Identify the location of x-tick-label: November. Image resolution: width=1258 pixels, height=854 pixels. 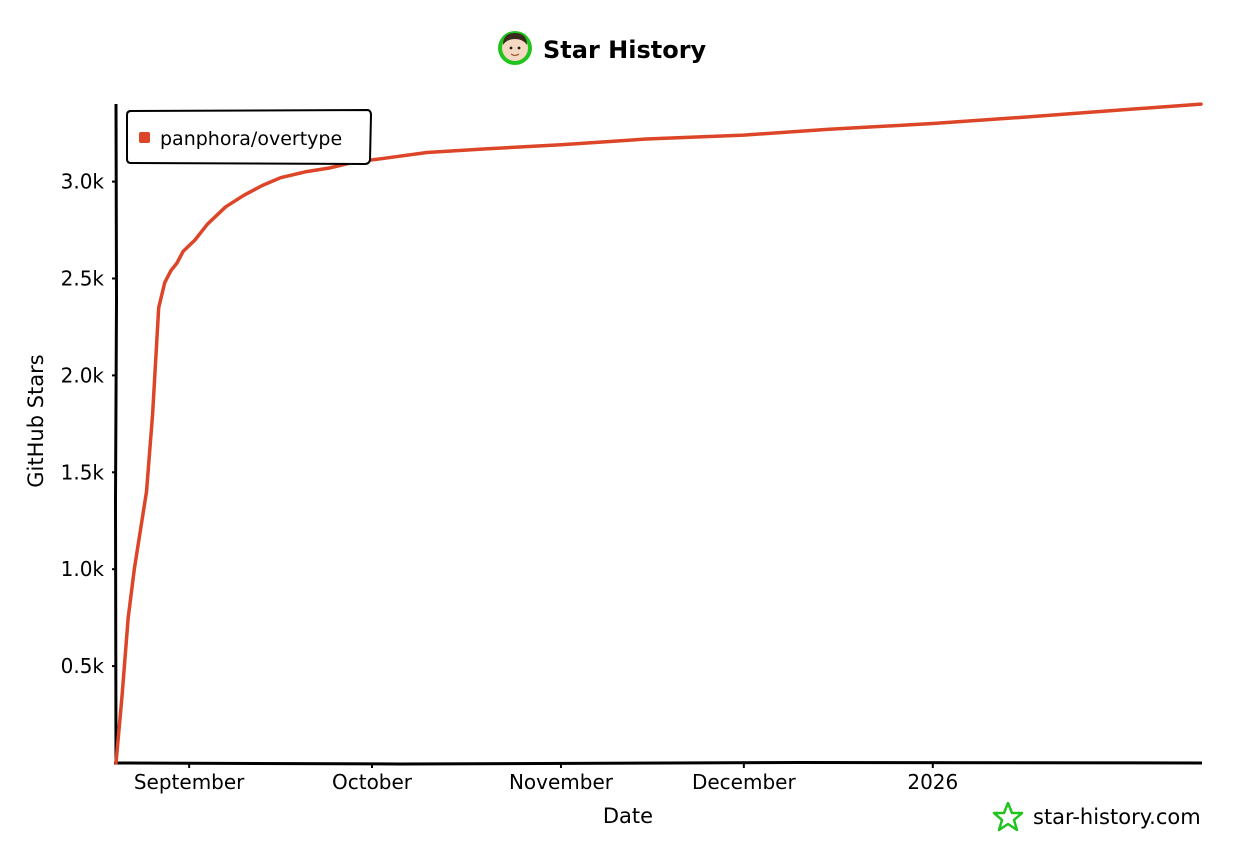
(561, 782).